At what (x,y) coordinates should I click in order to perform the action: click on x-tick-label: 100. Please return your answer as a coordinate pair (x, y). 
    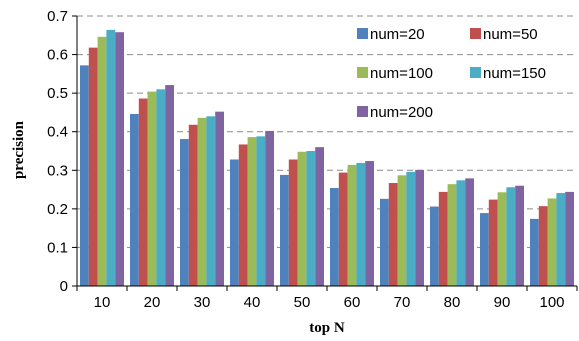
    Looking at the image, I should click on (551, 302).